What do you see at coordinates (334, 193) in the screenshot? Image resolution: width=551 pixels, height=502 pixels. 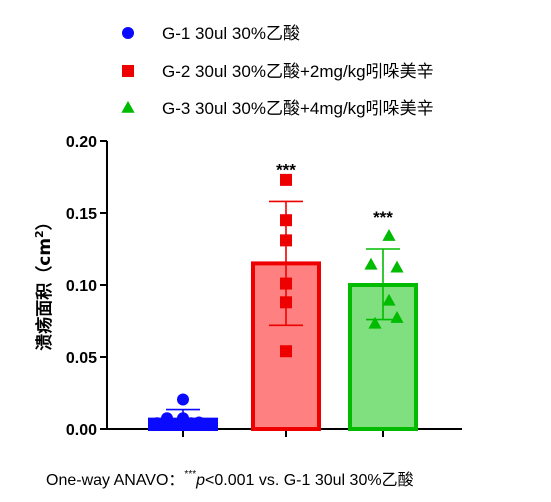 I see `significance-labels: *** ***` at bounding box center [334, 193].